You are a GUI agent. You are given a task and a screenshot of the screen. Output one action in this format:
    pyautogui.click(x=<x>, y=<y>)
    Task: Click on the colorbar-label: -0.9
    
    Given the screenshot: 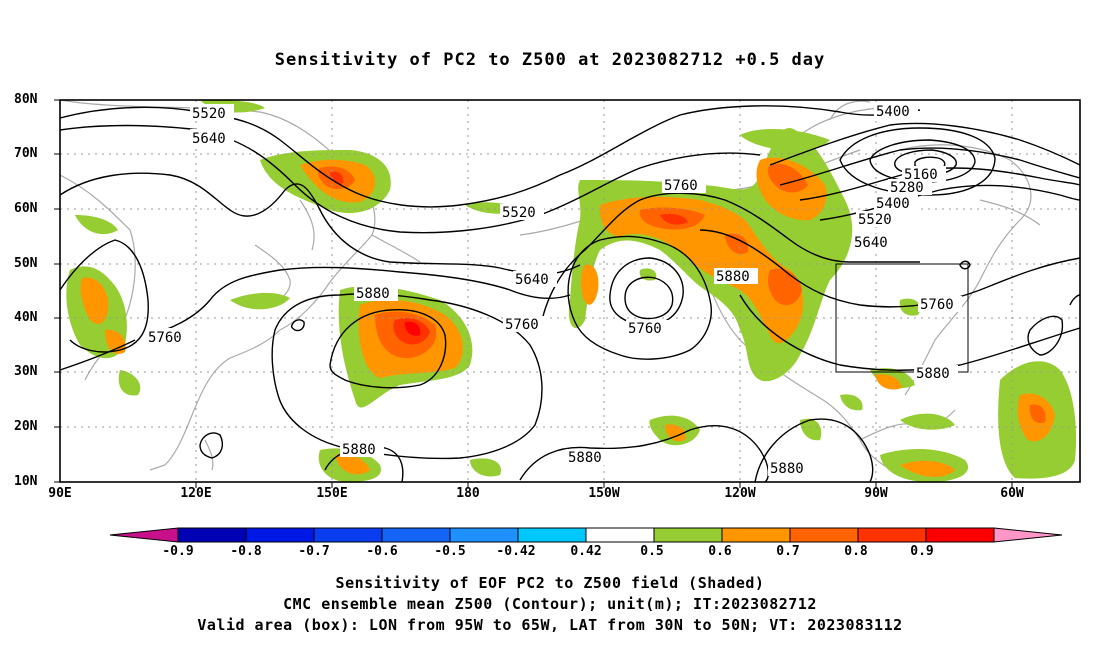 What is the action you would take?
    pyautogui.click(x=178, y=551)
    